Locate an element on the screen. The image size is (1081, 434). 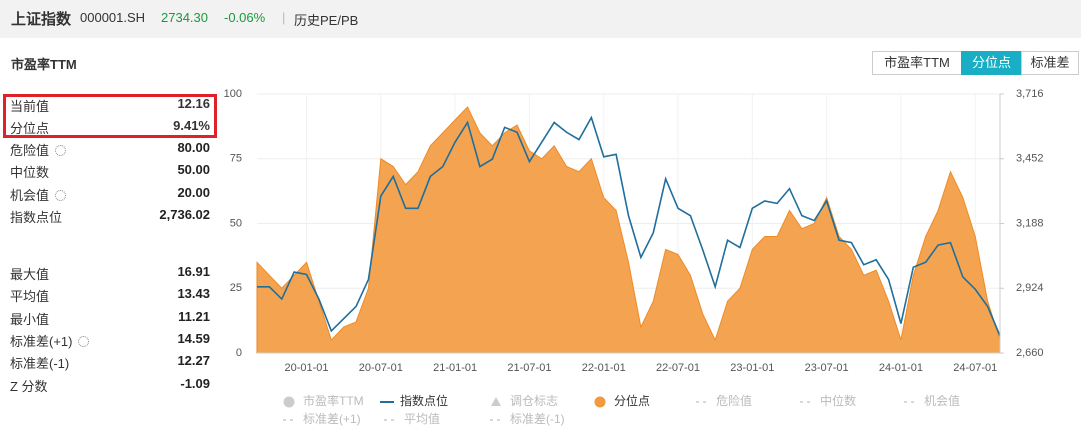
index-code: 000001.SH is located at coordinates (113, 17).